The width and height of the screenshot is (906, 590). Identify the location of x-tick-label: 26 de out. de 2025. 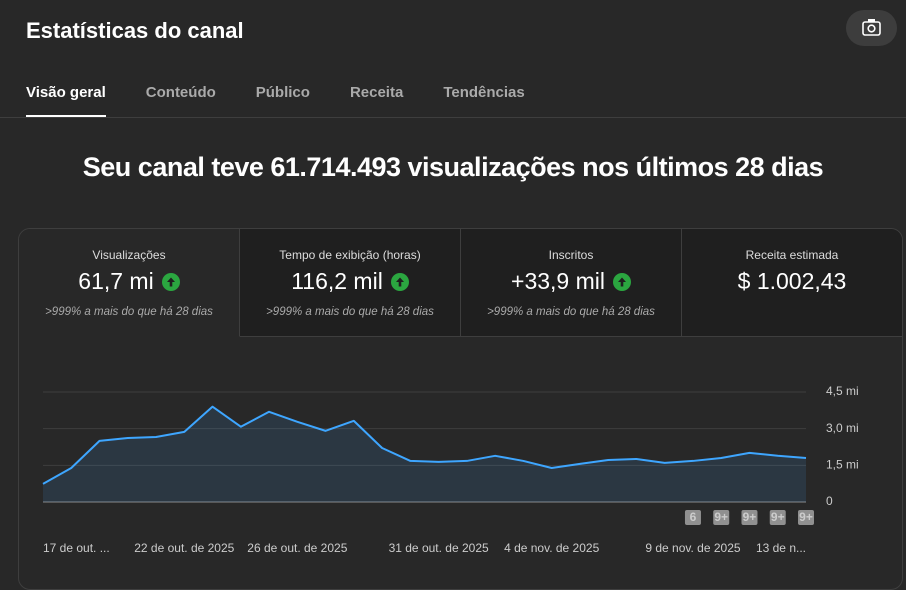
(297, 548).